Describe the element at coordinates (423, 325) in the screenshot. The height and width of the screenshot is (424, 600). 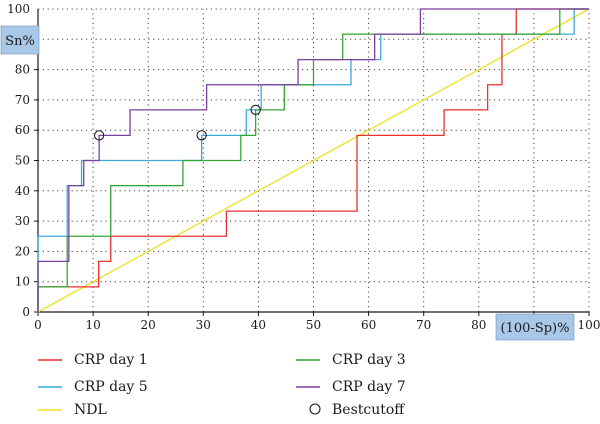
I see `x-tick-label: 70` at that location.